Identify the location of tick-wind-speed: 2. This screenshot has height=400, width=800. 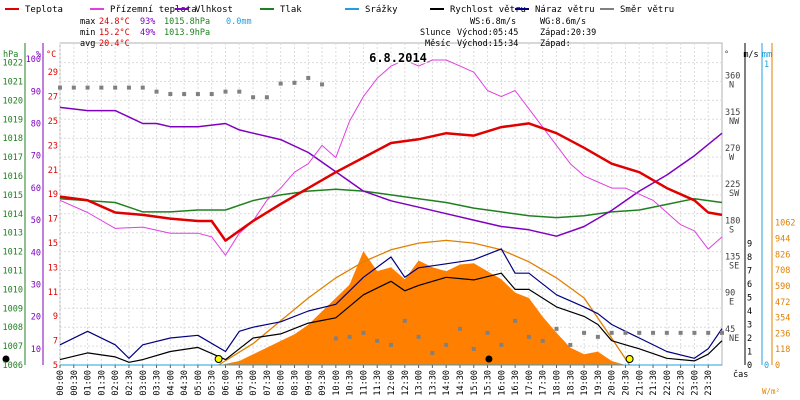
(749, 339).